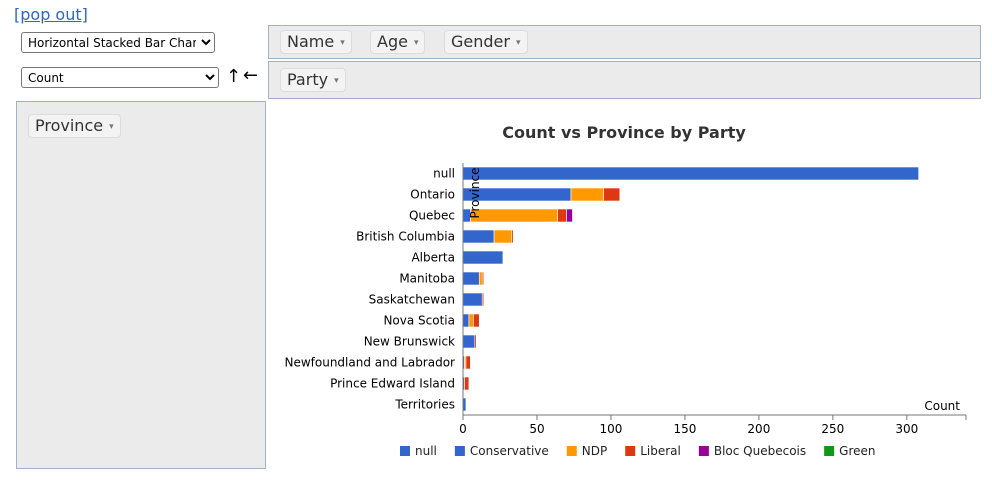 Image resolution: width=992 pixels, height=499 pixels. What do you see at coordinates (906, 429) in the screenshot?
I see `x-tick-label: 300` at bounding box center [906, 429].